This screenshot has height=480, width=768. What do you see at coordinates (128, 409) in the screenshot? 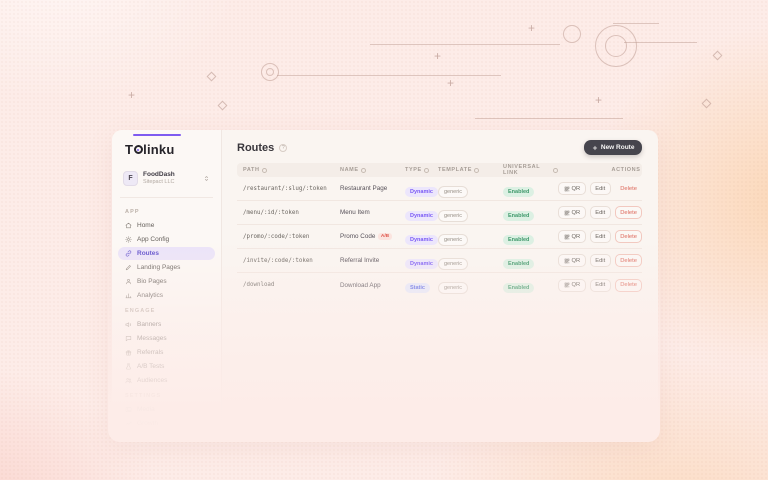
I see `image-icon` at bounding box center [128, 409].